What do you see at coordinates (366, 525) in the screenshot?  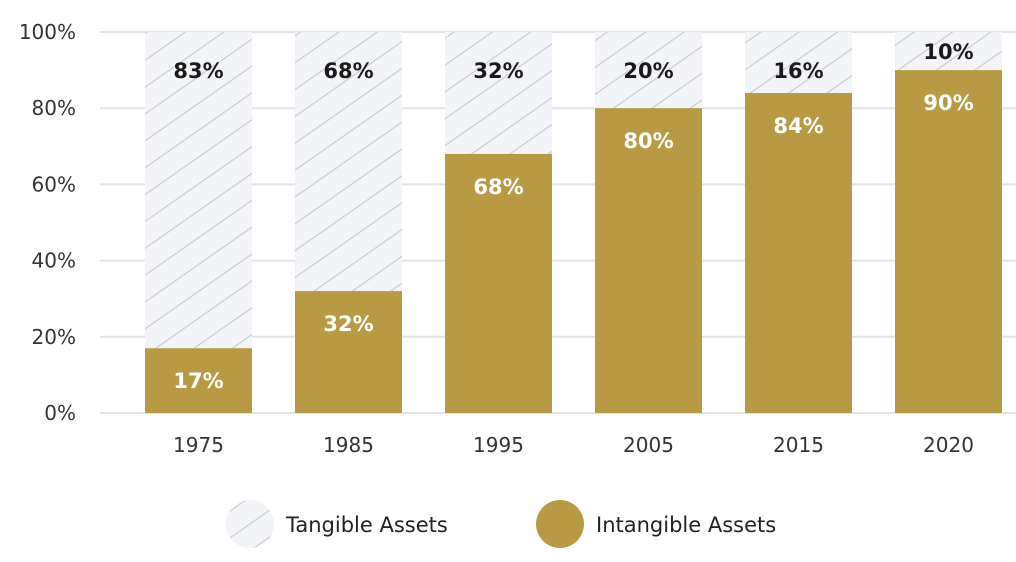 I see `legend-label-tangible: Tangible Assets` at bounding box center [366, 525].